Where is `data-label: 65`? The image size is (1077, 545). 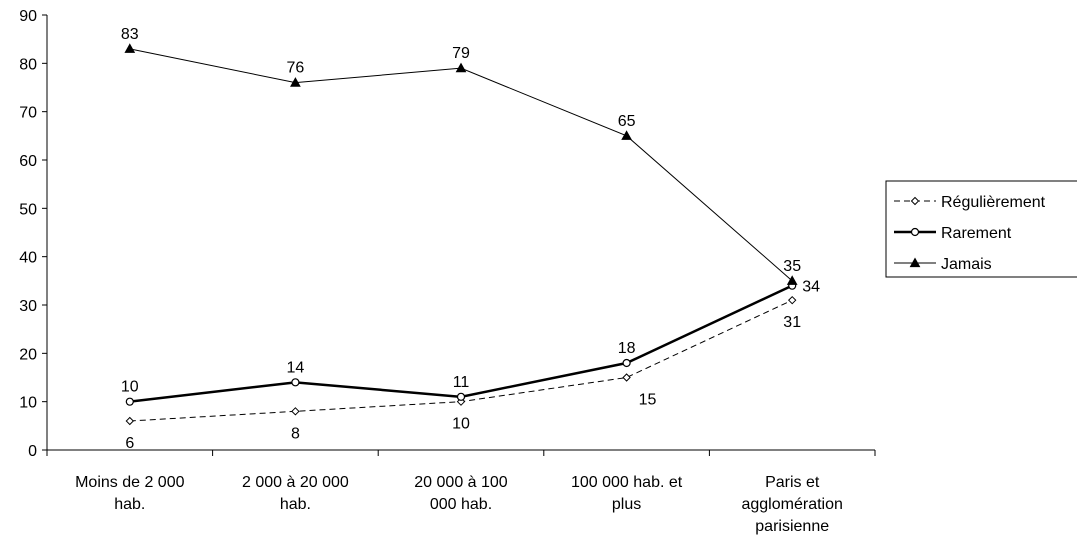
data-label: 65 is located at coordinates (627, 121).